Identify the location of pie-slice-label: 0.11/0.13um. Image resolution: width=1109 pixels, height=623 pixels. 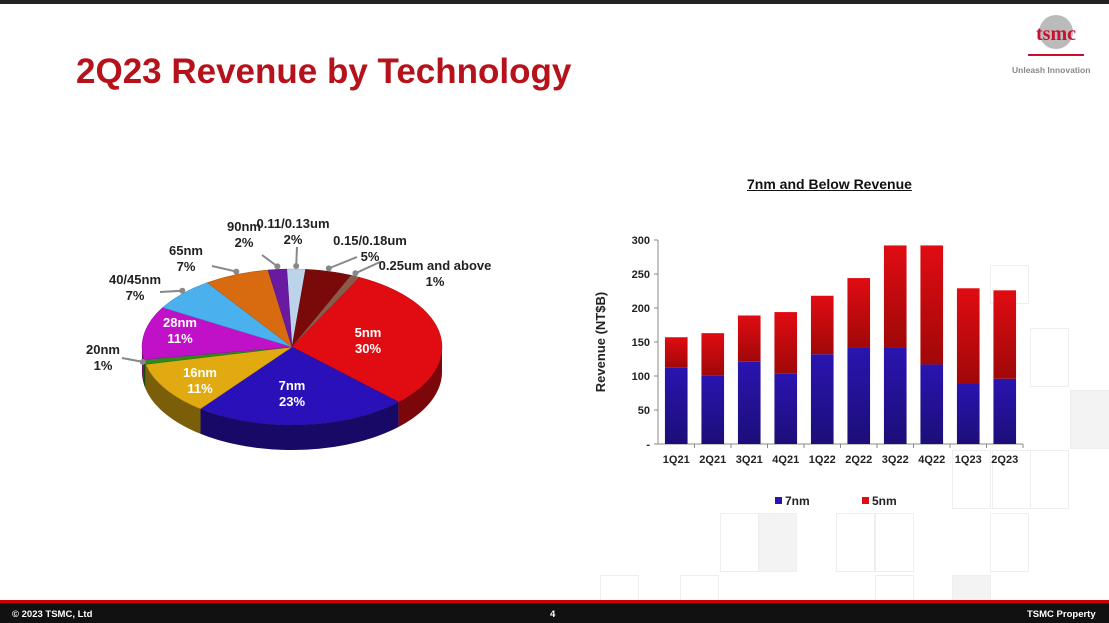
(293, 223).